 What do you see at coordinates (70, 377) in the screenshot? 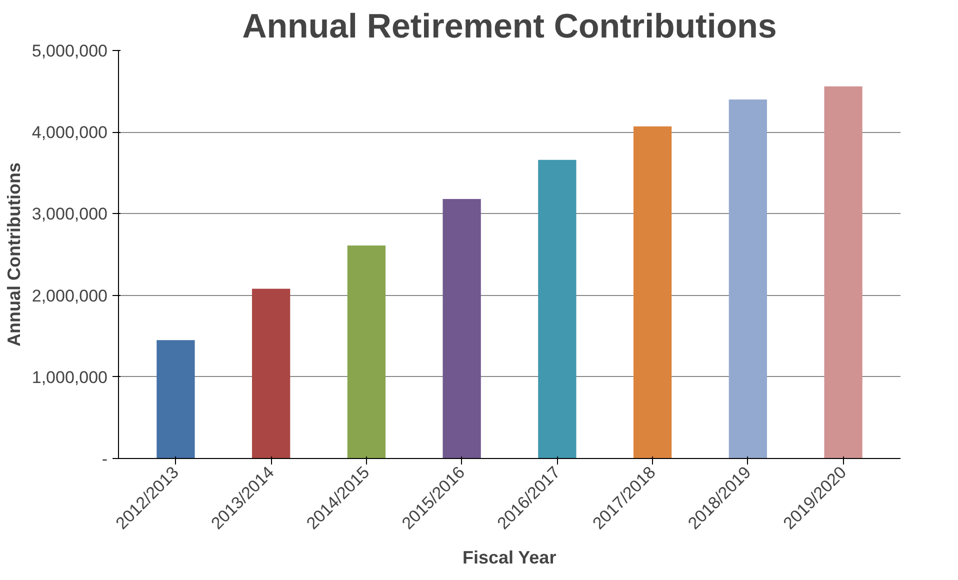
I see `y-tick-label: 1,000,000` at bounding box center [70, 377].